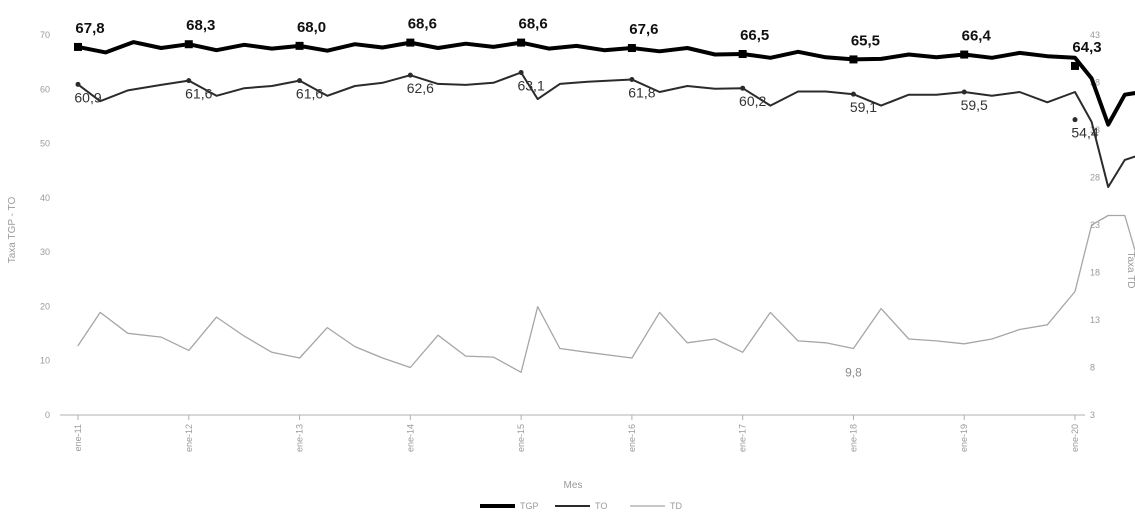 The width and height of the screenshot is (1135, 519). Describe the element at coordinates (45, 361) in the screenshot. I see `y-left-tick-label: 10` at that location.